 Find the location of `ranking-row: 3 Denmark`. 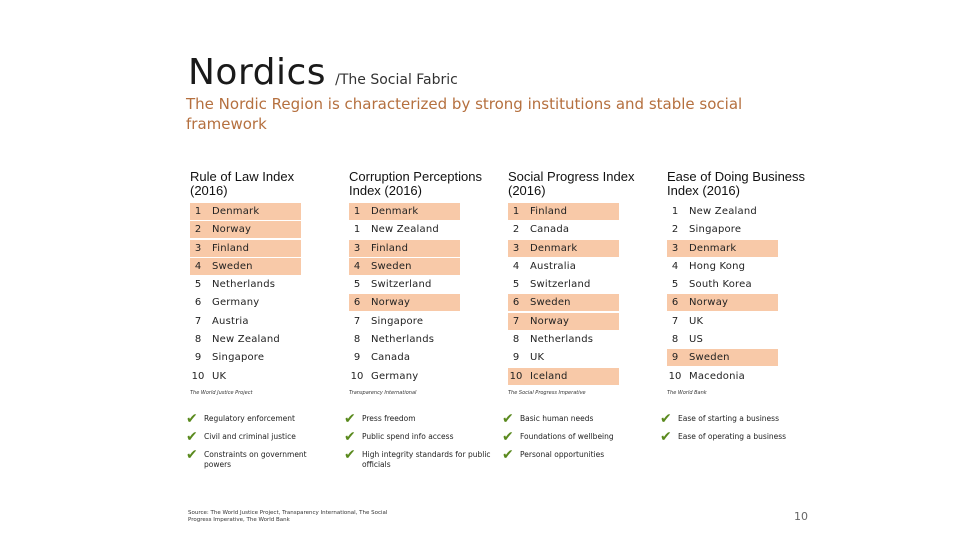

ranking-row: 3 Denmark is located at coordinates (563, 248).